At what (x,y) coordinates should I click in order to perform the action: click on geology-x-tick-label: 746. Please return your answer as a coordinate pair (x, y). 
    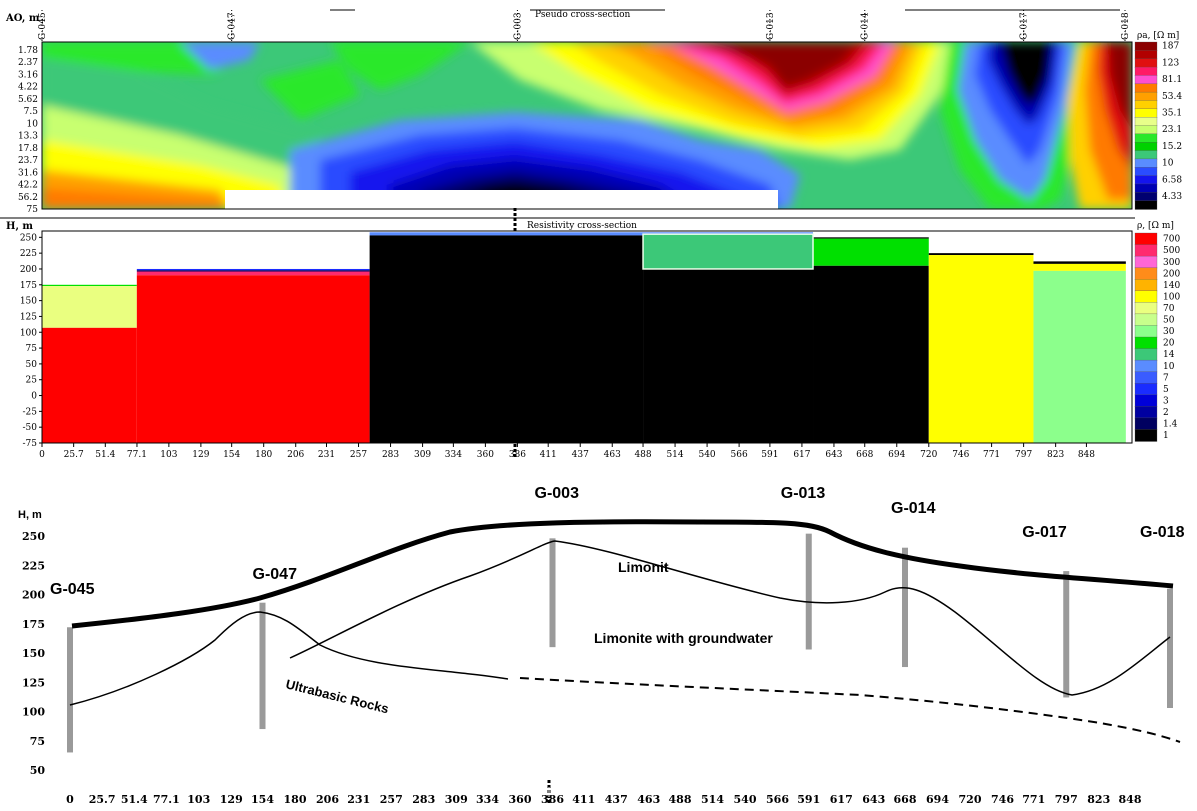
    Looking at the image, I should click on (1002, 799).